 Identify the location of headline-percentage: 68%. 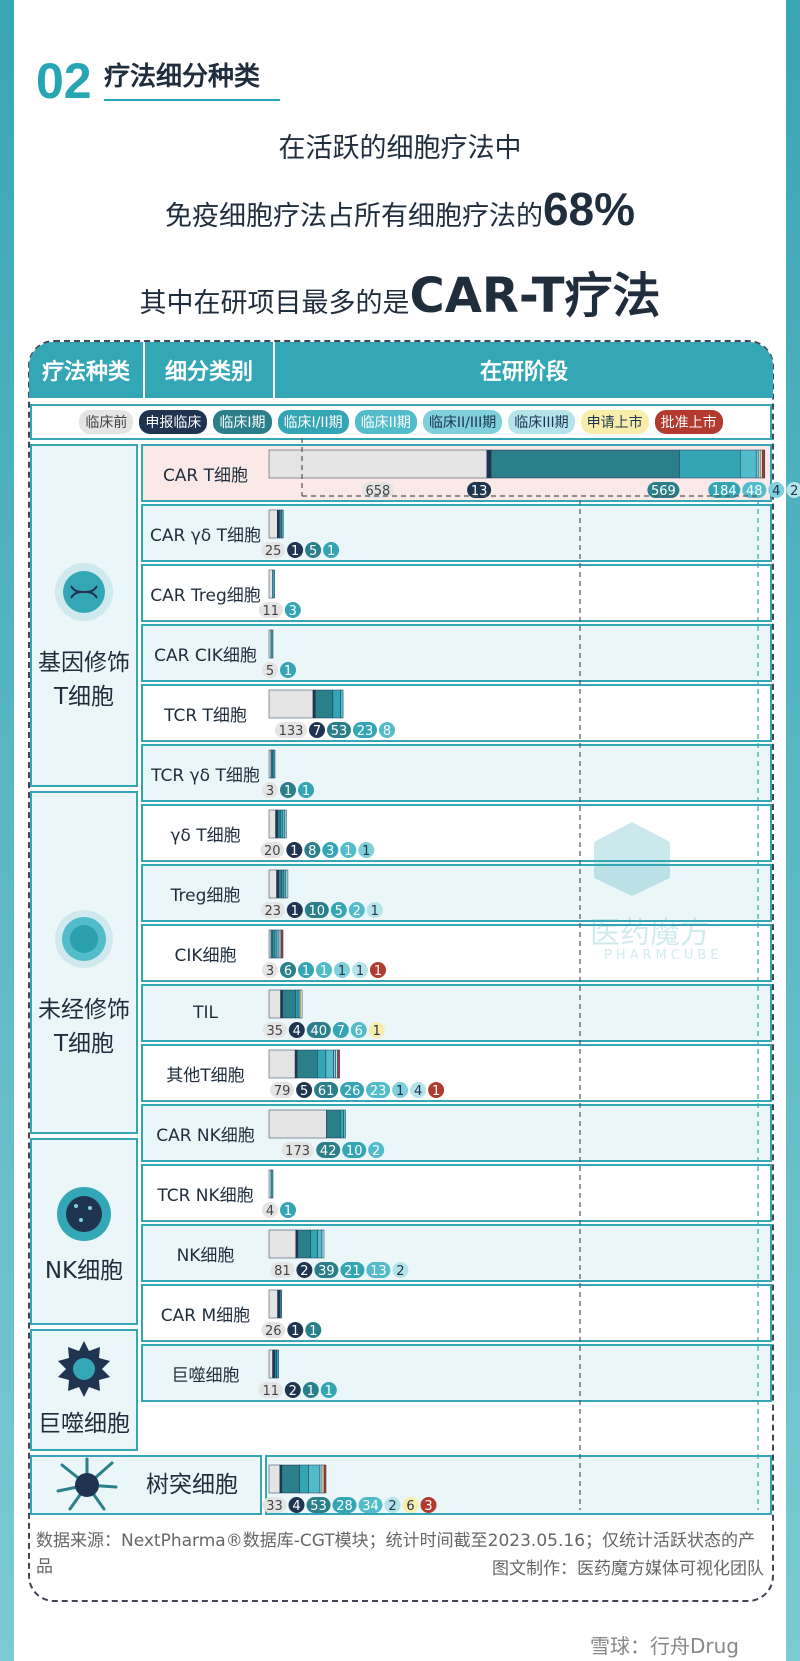
(589, 209).